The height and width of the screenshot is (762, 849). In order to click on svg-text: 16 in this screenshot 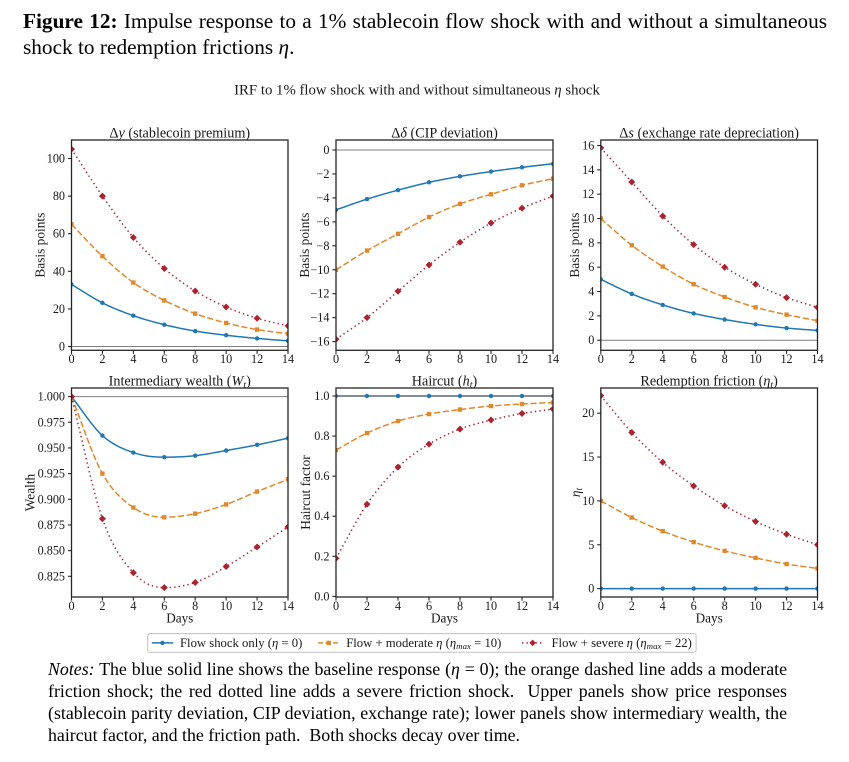, I will do `click(588, 146)`.